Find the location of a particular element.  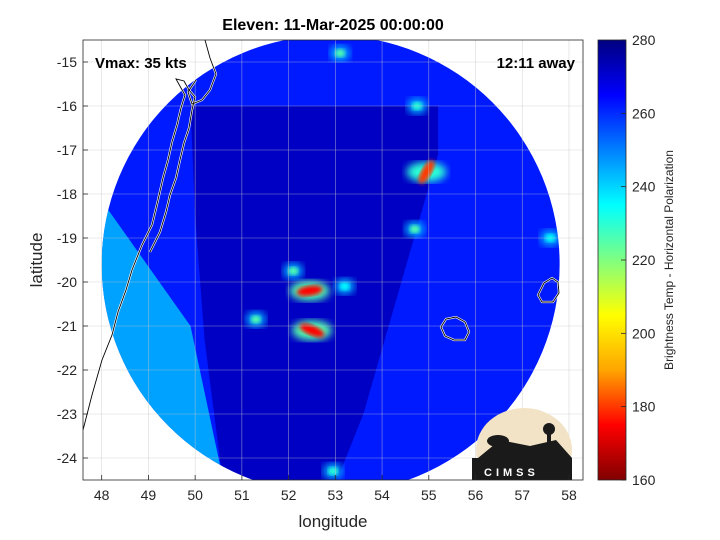

x-tick-label-8: 56 is located at coordinates (476, 495).